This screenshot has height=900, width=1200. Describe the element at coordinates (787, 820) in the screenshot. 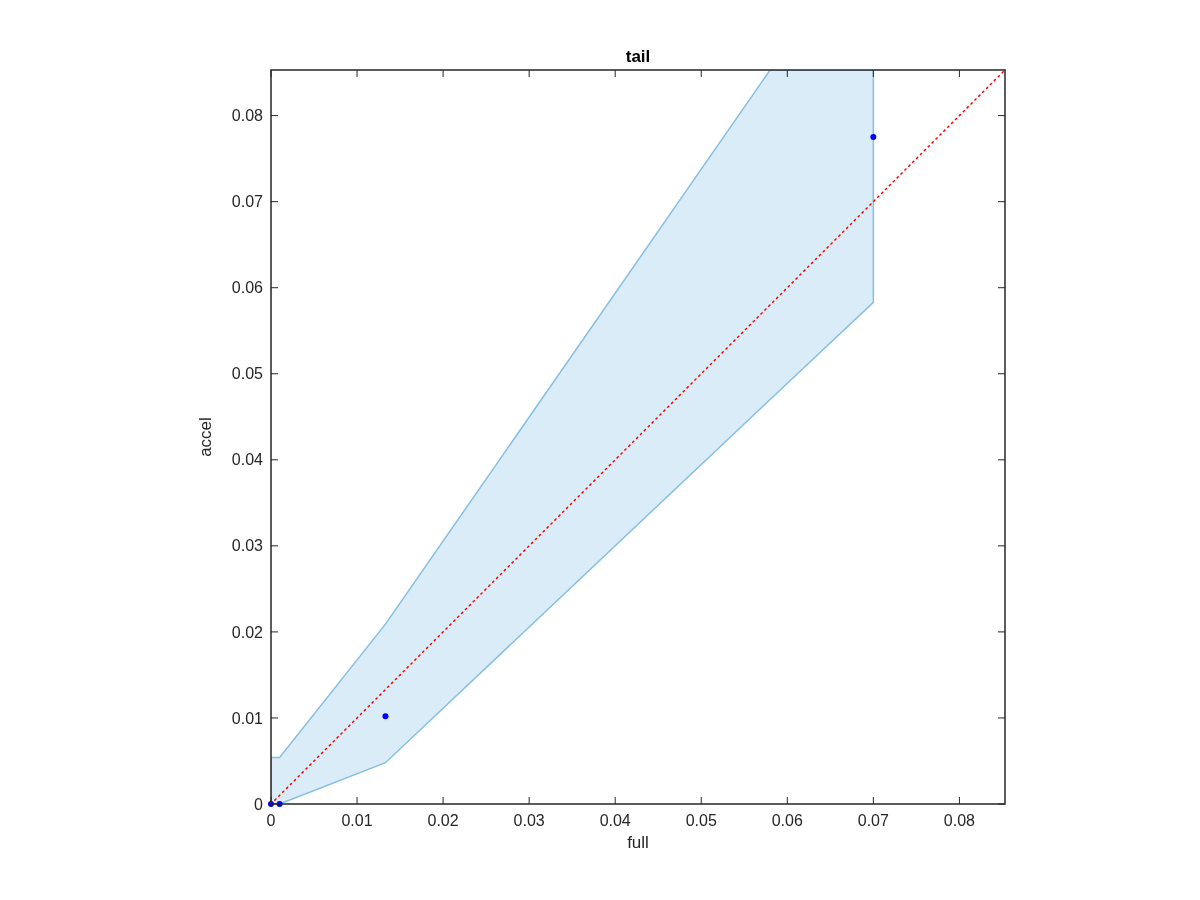

I see `x-tick-label: 0.06` at that location.